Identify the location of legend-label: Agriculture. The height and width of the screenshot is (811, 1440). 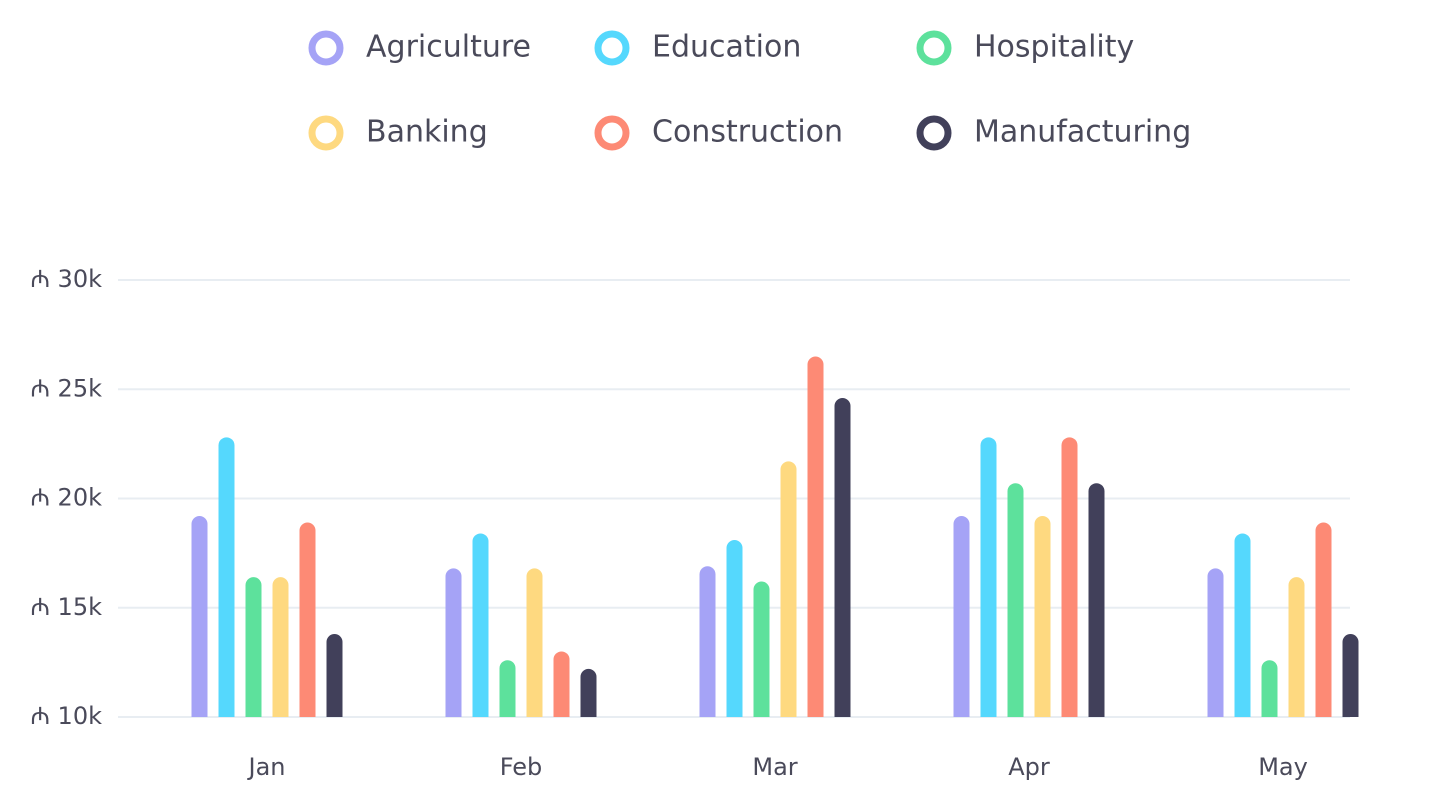
(448, 47).